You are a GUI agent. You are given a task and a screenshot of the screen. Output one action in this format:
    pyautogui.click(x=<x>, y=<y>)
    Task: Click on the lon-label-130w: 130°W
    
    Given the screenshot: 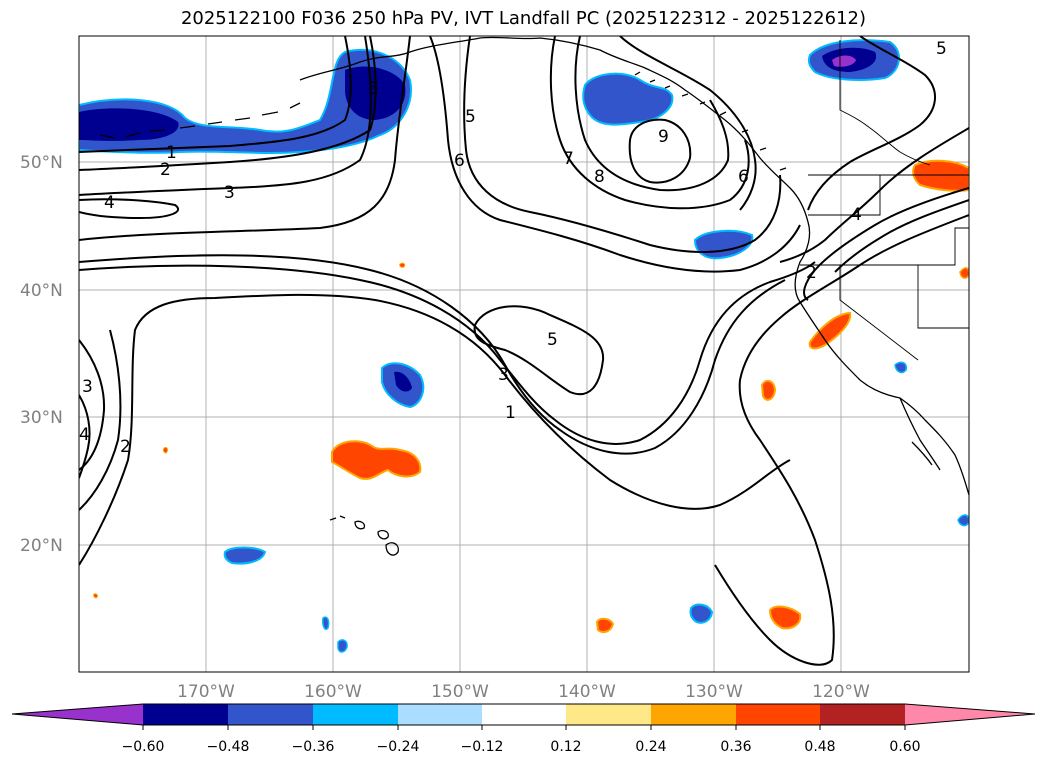 What is the action you would take?
    pyautogui.click(x=714, y=692)
    